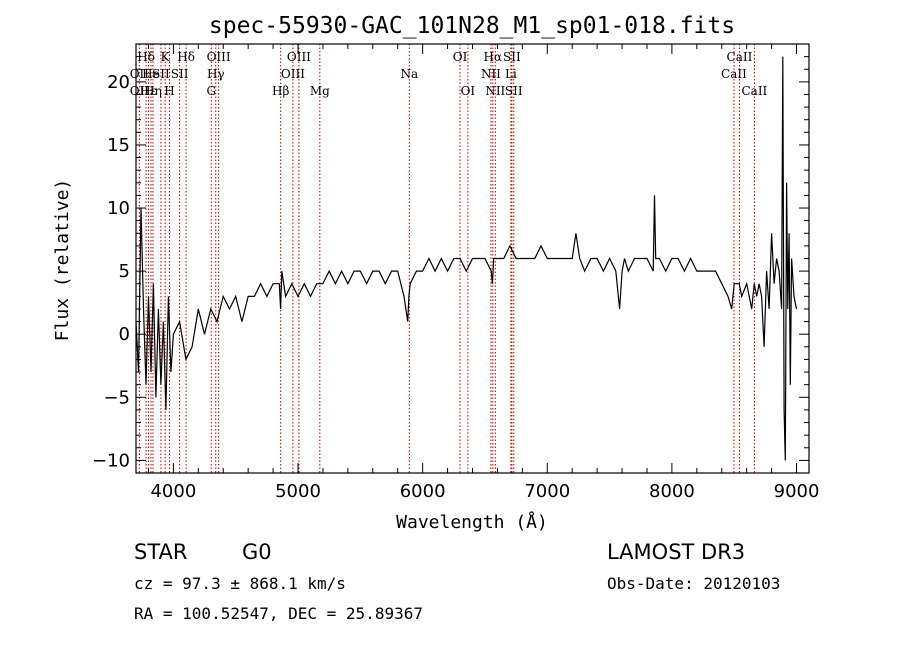 This screenshot has width=900, height=649. What do you see at coordinates (216, 74) in the screenshot?
I see `spectral-line-label: Hγ` at bounding box center [216, 74].